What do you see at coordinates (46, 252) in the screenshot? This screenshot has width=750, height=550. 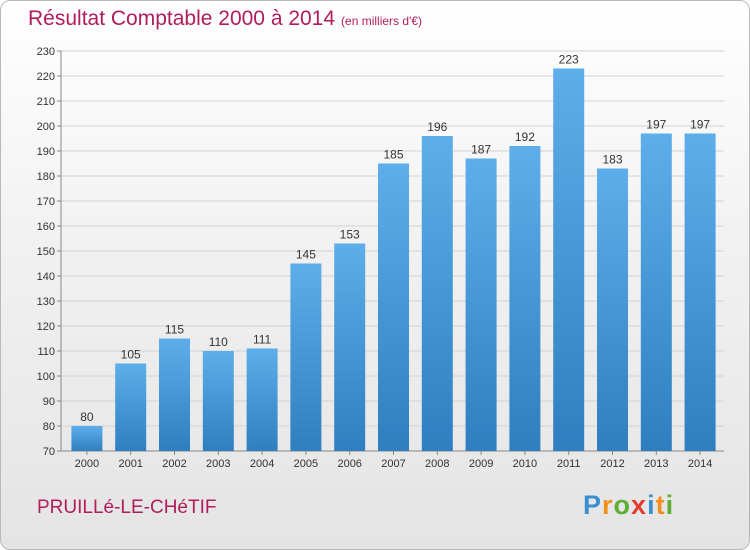 I see `y-tick-label: 150` at bounding box center [46, 252].